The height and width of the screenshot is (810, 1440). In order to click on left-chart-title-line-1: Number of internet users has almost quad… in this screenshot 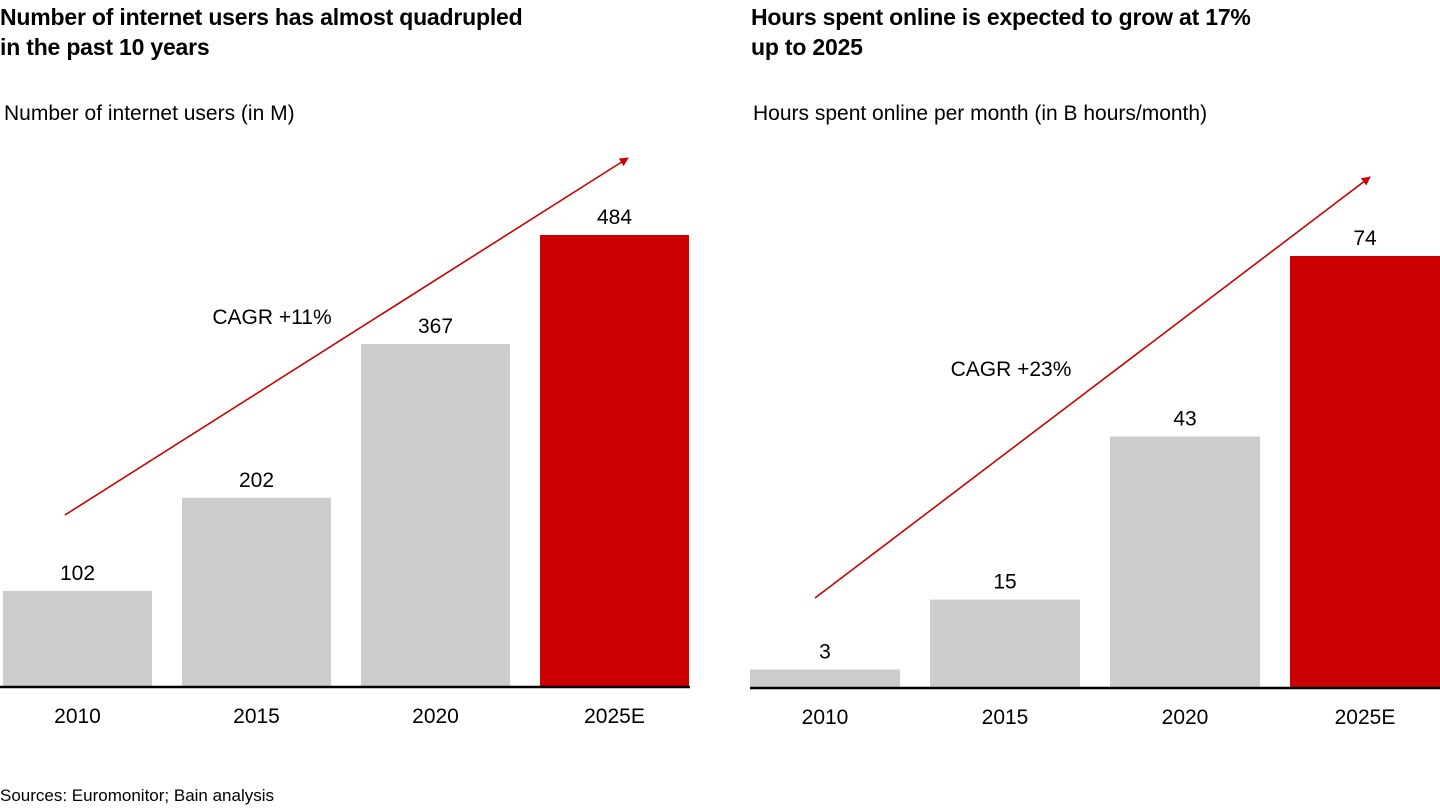, I will do `click(261, 17)`.